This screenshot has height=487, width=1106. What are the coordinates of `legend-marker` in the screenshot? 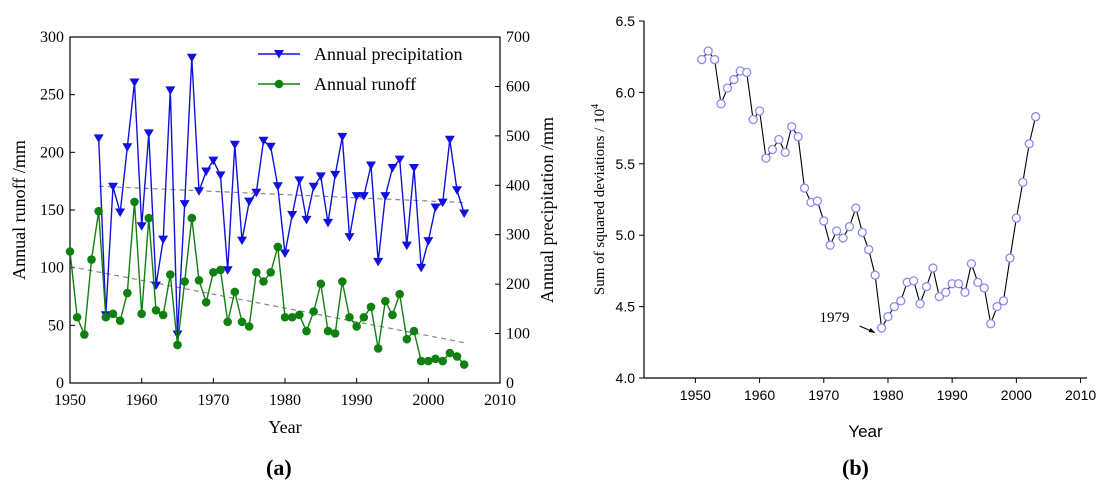 It's located at (279, 54).